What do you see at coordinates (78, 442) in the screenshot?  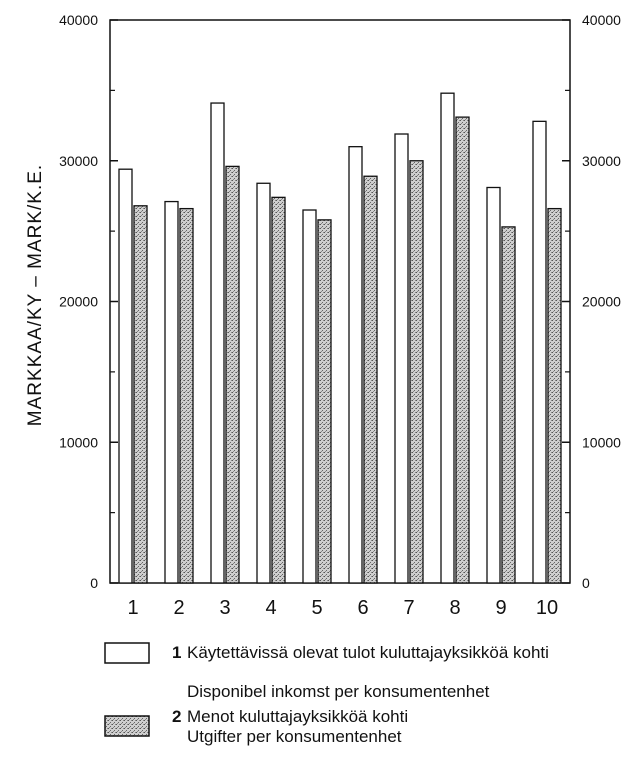 I see `y-tick-label-left-10000: 10000` at bounding box center [78, 442].